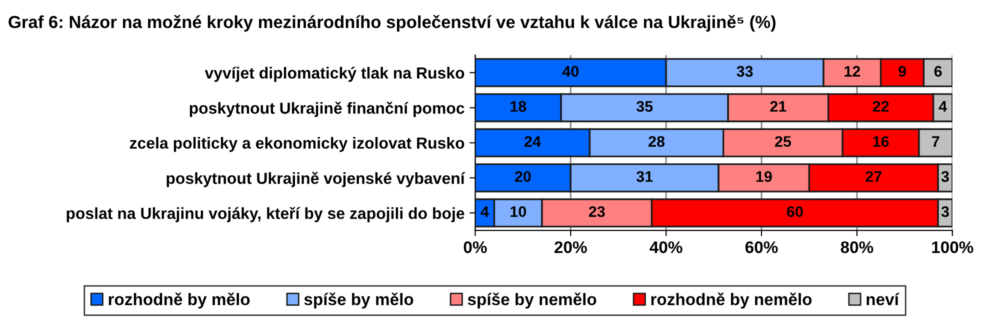 Image resolution: width=990 pixels, height=334 pixels. Describe the element at coordinates (475, 247) in the screenshot. I see `x-tick-label: 0%` at that location.